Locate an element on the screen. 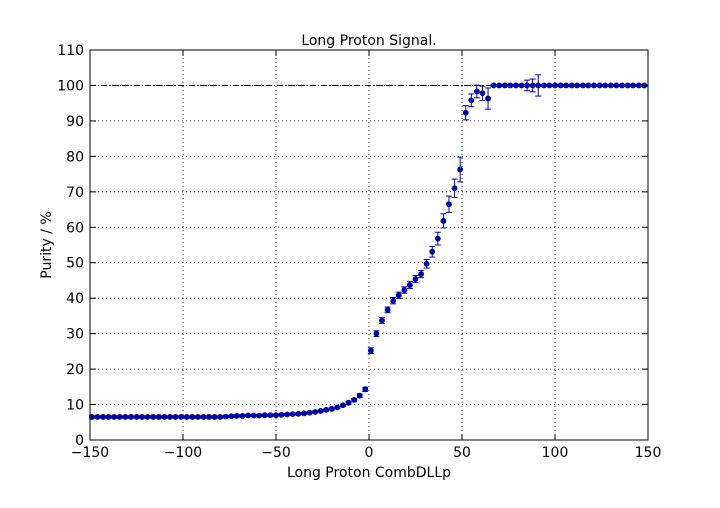 This screenshot has width=720, height=508. y-tick-label: 80 is located at coordinates (75, 157).